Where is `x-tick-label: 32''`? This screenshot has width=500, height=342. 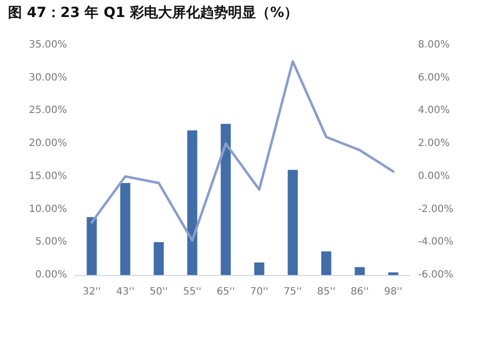
x-tick-label: 32'' is located at coordinates (91, 292).